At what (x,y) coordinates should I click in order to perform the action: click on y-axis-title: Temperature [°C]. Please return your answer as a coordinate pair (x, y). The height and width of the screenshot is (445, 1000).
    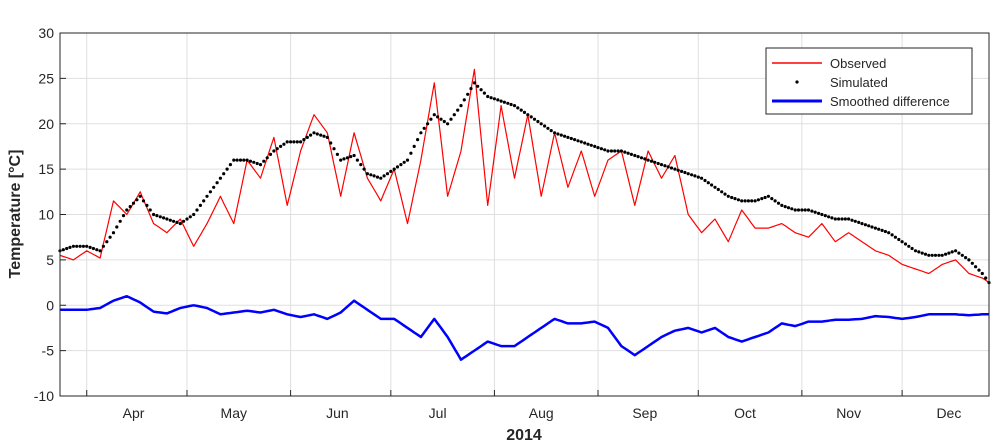
    Looking at the image, I should click on (15, 214).